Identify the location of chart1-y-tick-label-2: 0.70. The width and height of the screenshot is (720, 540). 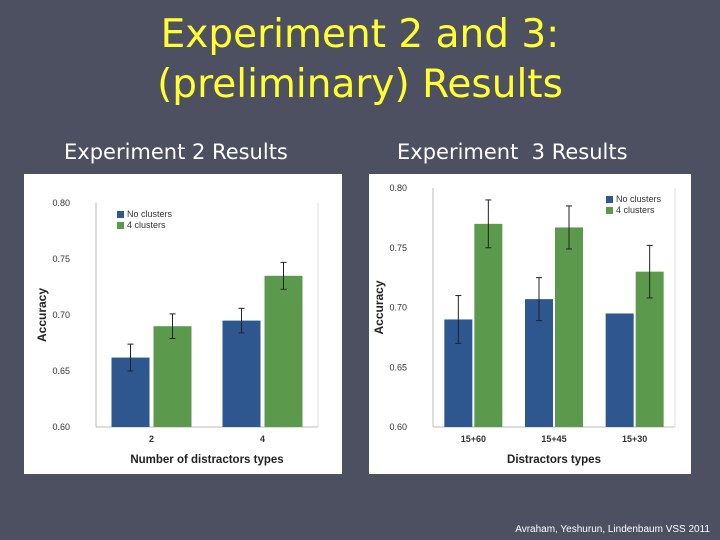
(398, 308).